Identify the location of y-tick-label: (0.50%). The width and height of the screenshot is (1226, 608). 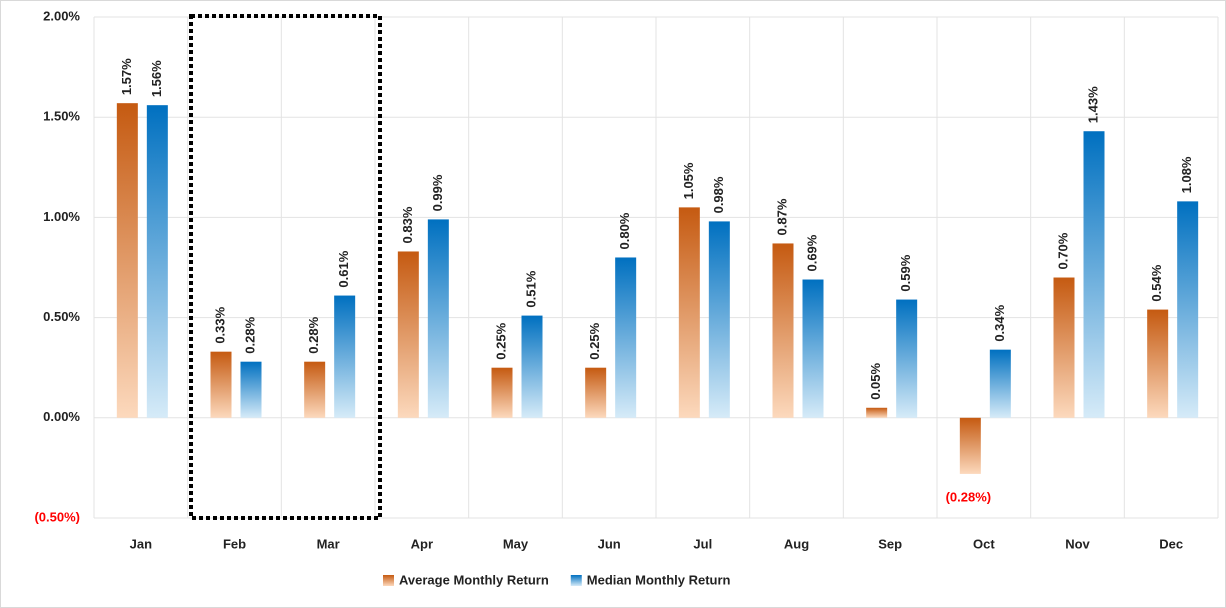
(57, 516).